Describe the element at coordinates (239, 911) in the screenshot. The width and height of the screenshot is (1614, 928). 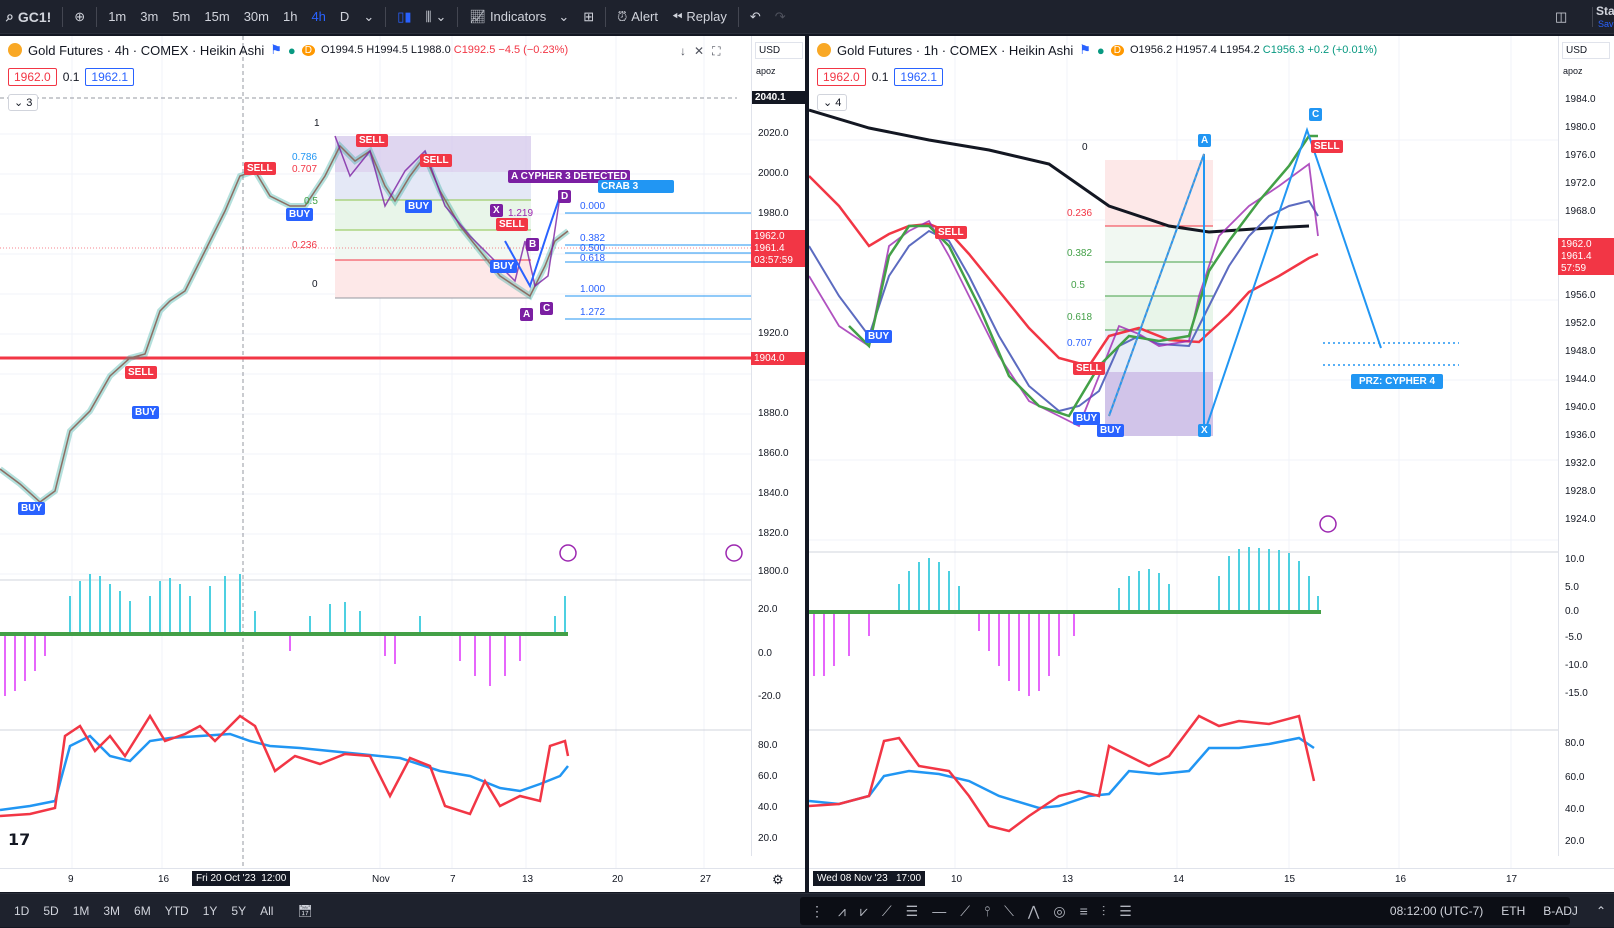
I see `range-5y: 5Y` at that location.